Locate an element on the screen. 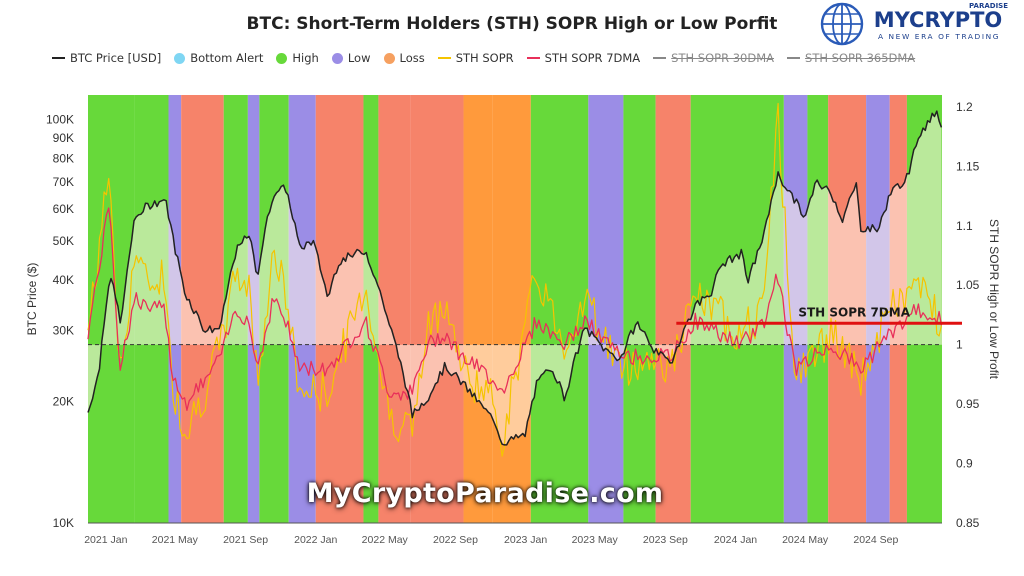  y-left-tick-label: 60K is located at coordinates (63, 209).